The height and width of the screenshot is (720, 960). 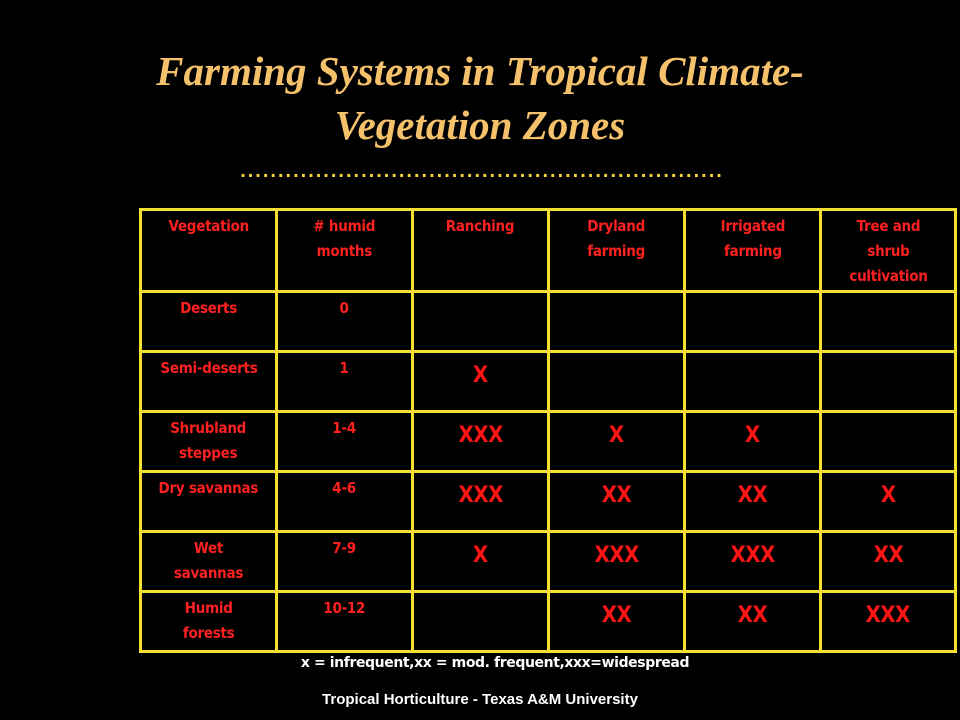 What do you see at coordinates (888, 250) in the screenshot?
I see `header-tree-shrub-cultivation: Tree and shrub cultivation` at bounding box center [888, 250].